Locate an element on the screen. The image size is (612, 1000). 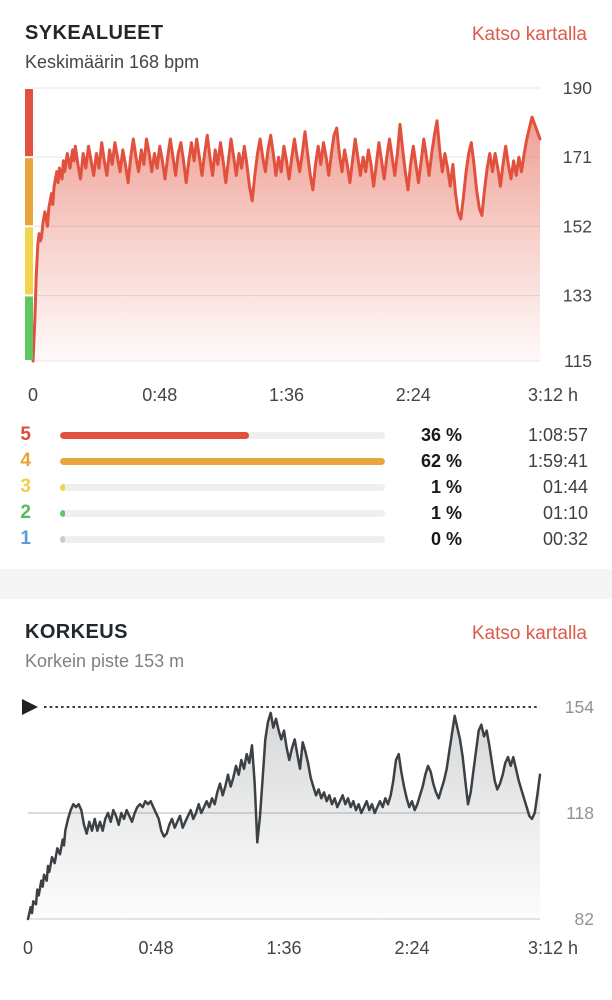
heart-rate-y-tick-label: 152 is located at coordinates (577, 226).